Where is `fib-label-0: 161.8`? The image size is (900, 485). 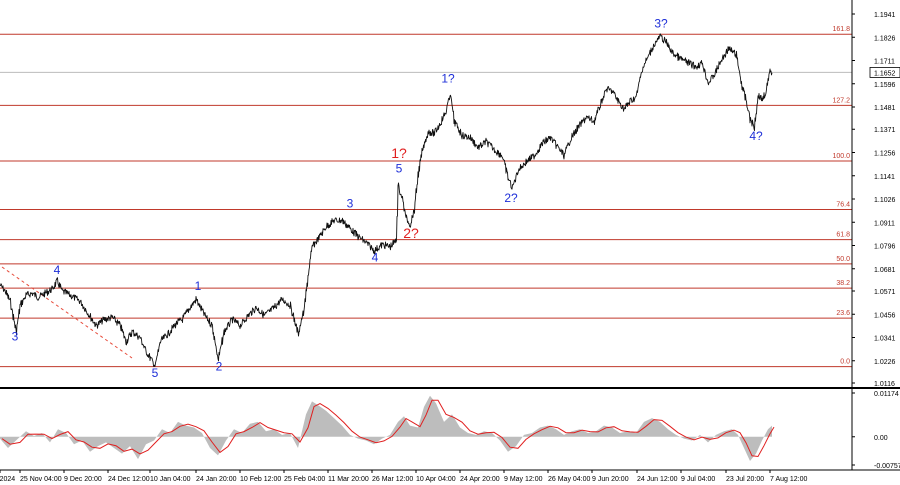 fib-label-0: 161.8 is located at coordinates (841, 29).